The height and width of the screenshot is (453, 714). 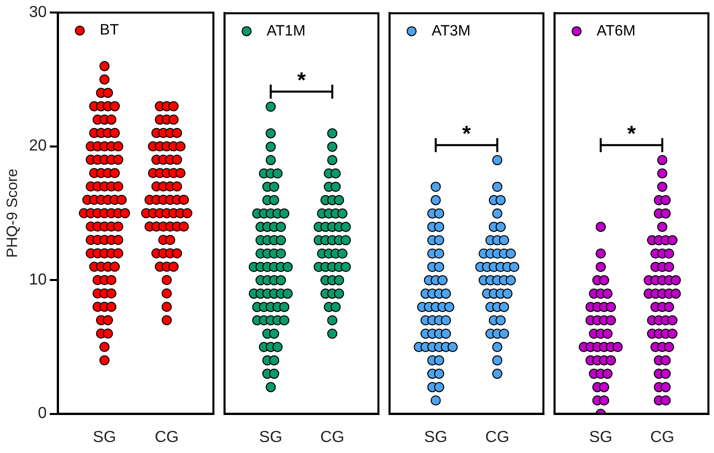 What do you see at coordinates (109, 30) in the screenshot?
I see `legend-label: BT` at bounding box center [109, 30].